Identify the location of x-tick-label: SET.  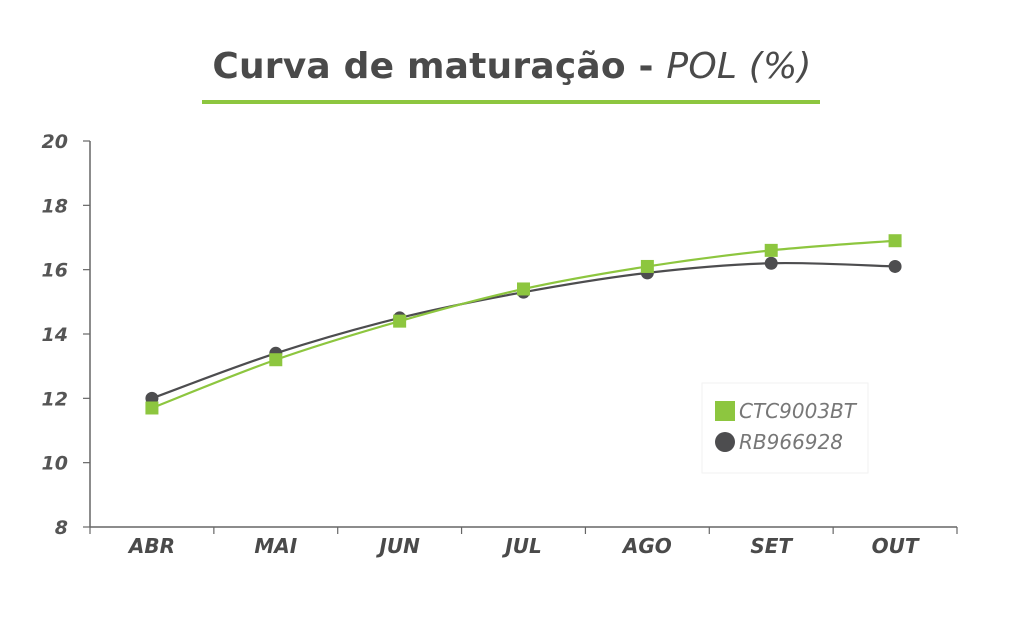
(771, 546).